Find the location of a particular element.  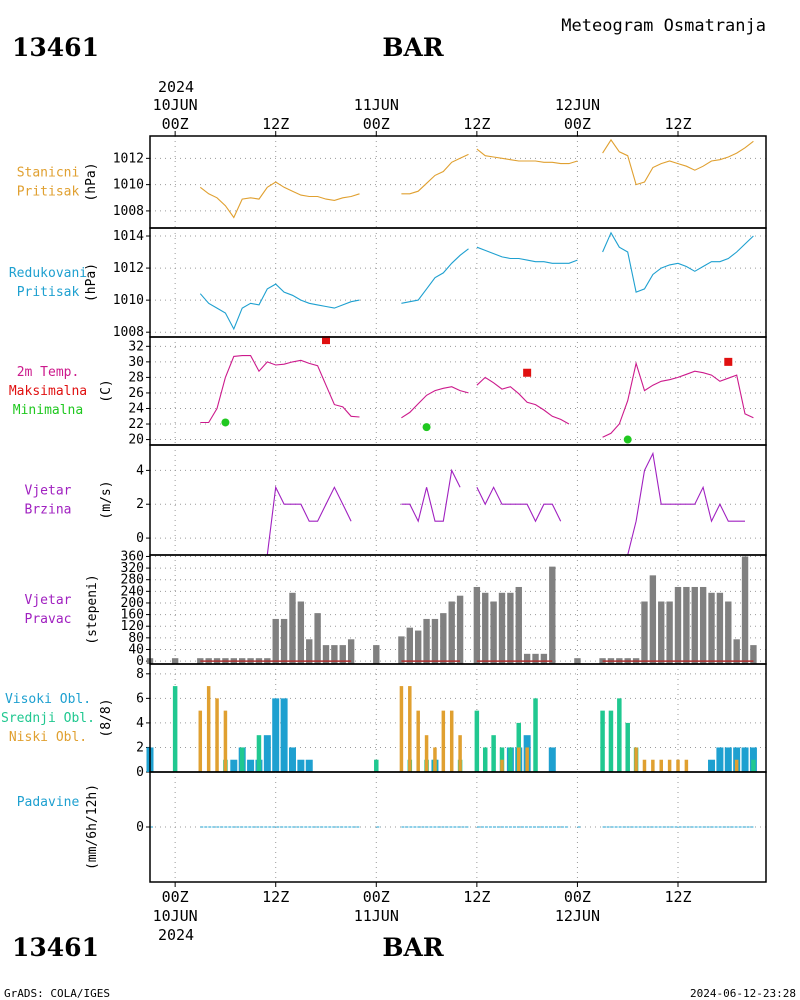

panel-pressure: 1008 1010 1012 (hPa) Stanicni Pritisak is located at coordinates (392, 182).